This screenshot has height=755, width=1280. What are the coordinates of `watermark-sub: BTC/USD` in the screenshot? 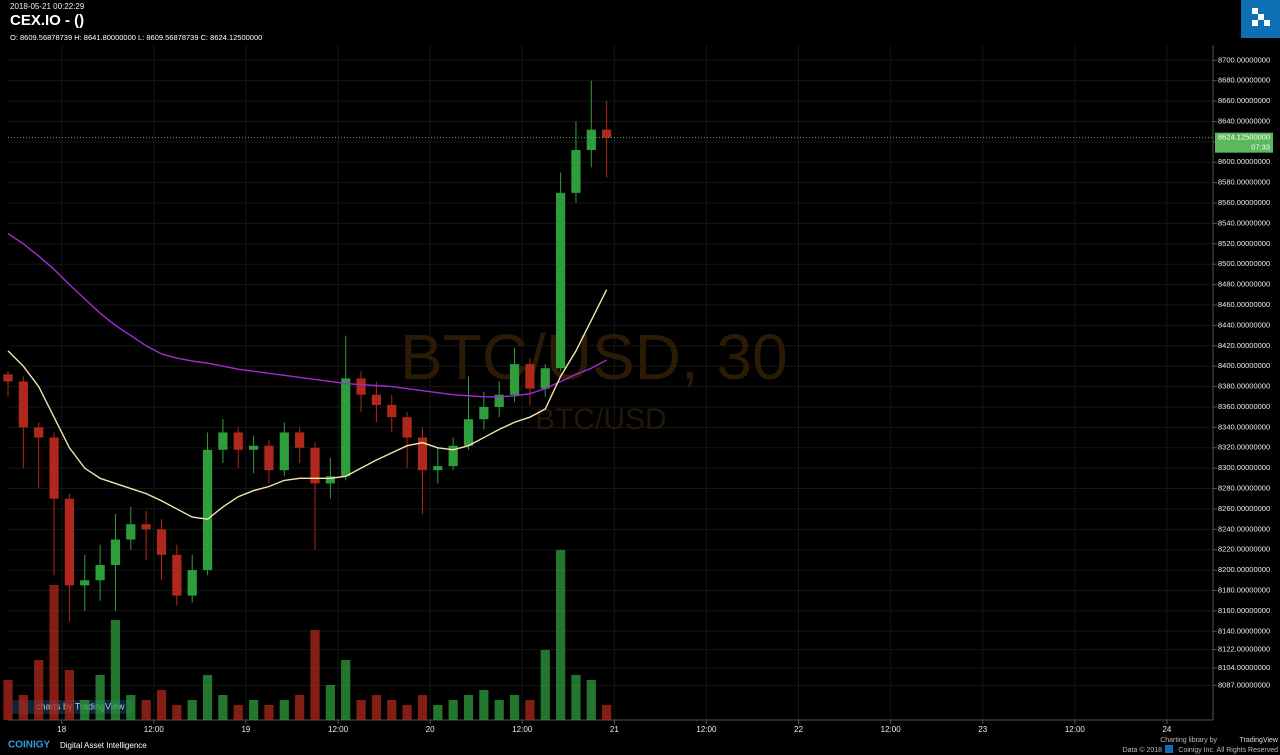 It's located at (601, 419).